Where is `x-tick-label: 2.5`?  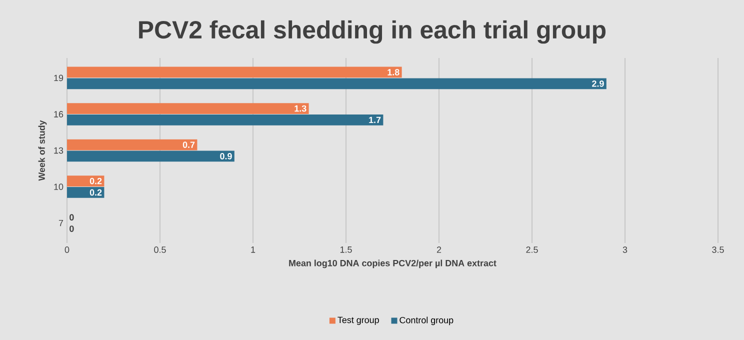
x-tick-label: 2.5 is located at coordinates (532, 249).